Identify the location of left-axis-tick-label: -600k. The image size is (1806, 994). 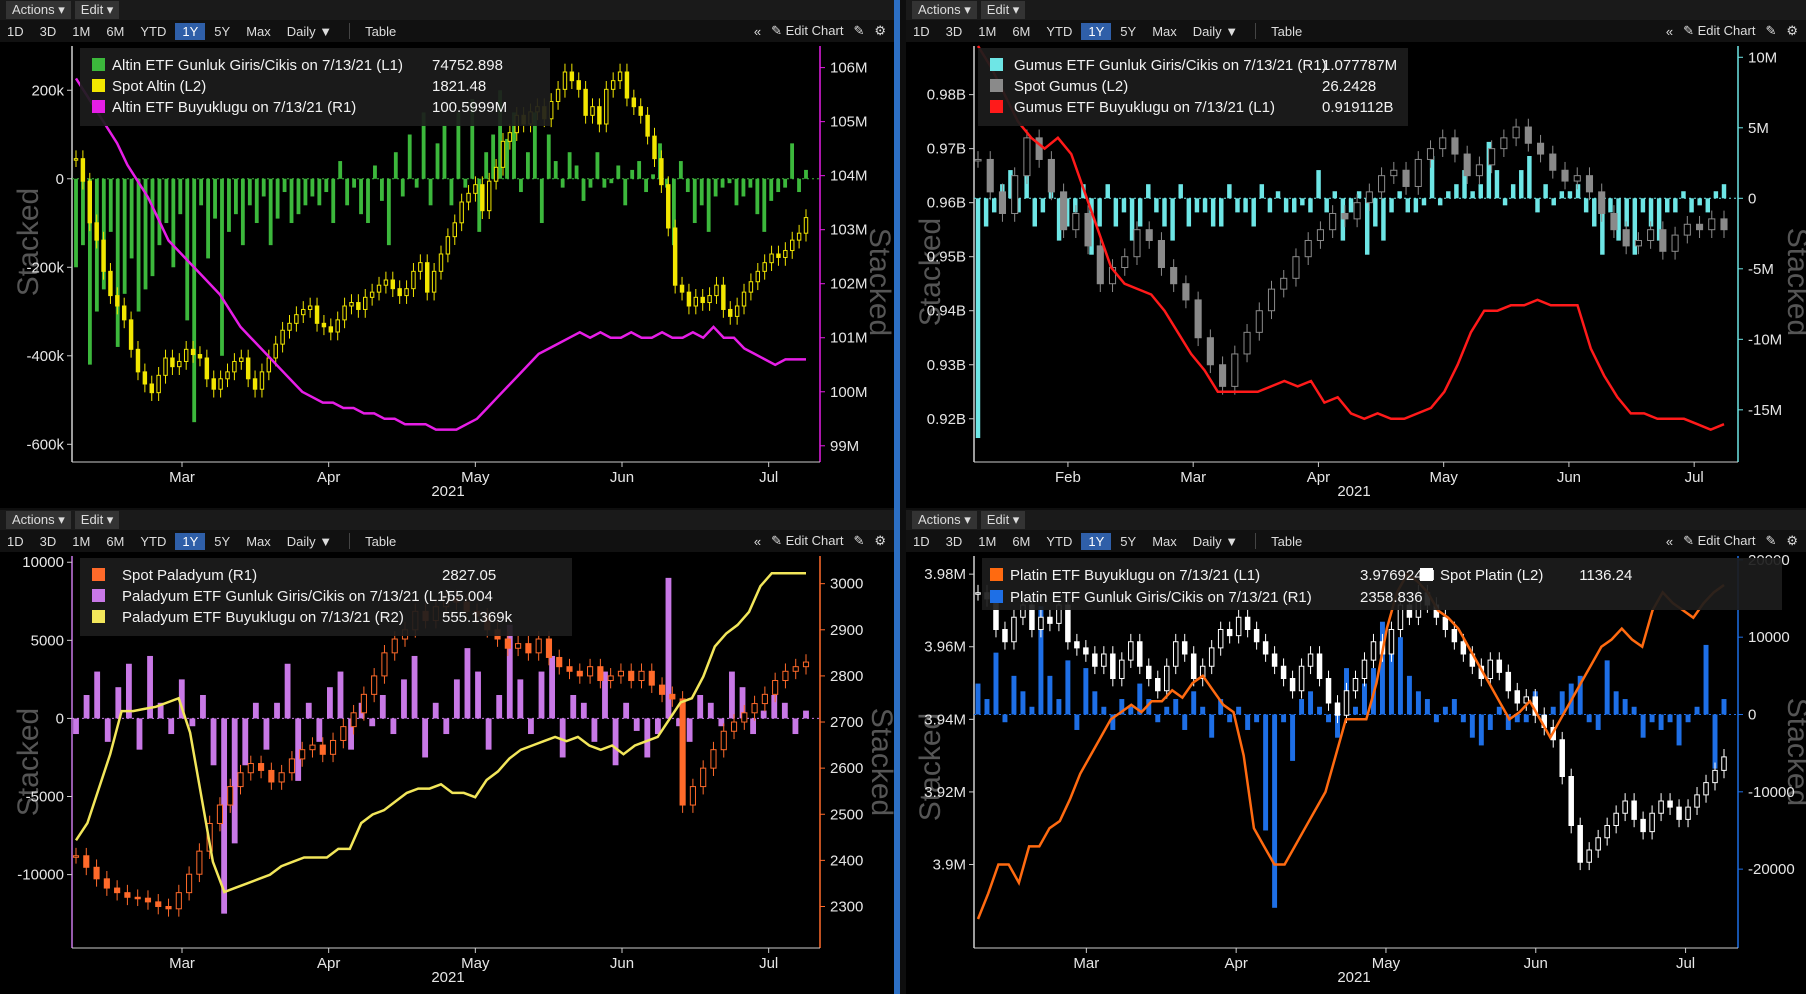
(45, 444).